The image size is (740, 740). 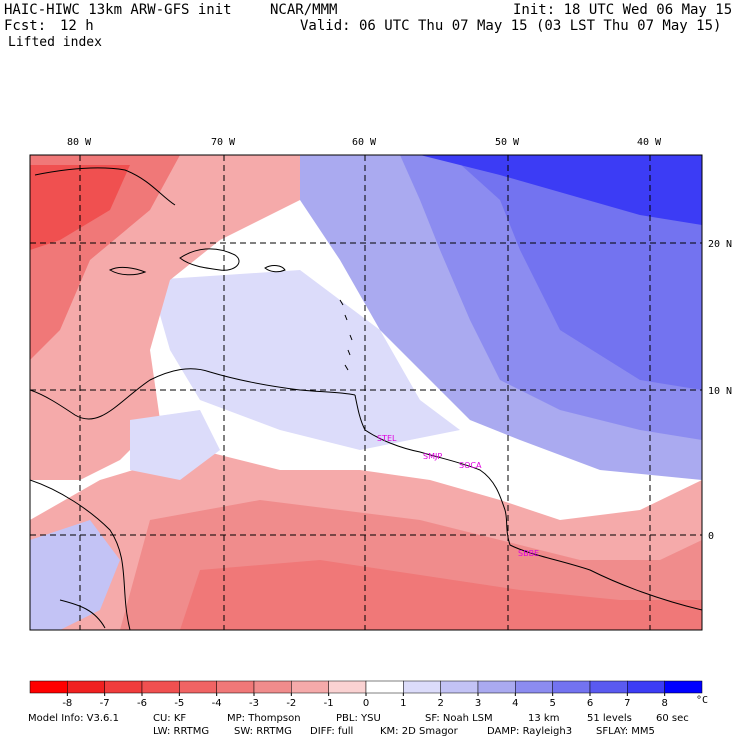 What do you see at coordinates (254, 703) in the screenshot?
I see `colorbar-tick-label: -3` at bounding box center [254, 703].